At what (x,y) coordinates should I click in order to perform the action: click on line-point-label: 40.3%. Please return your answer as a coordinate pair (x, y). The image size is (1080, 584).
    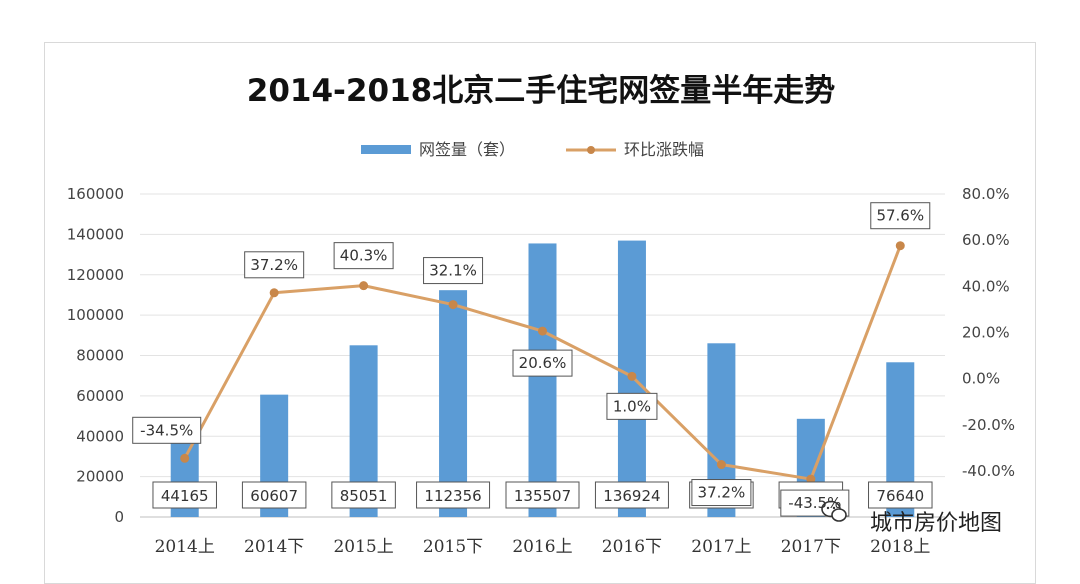
    Looking at the image, I should click on (363, 256).